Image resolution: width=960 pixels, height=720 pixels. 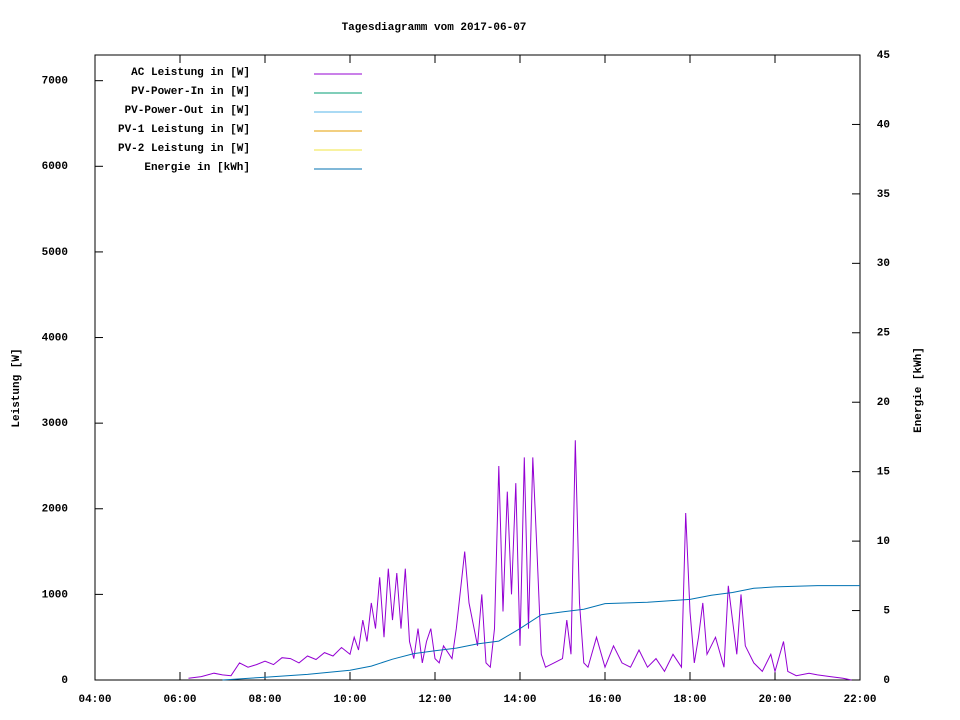 What do you see at coordinates (883, 542) in the screenshot?
I see `y2-tick-label: 10` at bounding box center [883, 542].